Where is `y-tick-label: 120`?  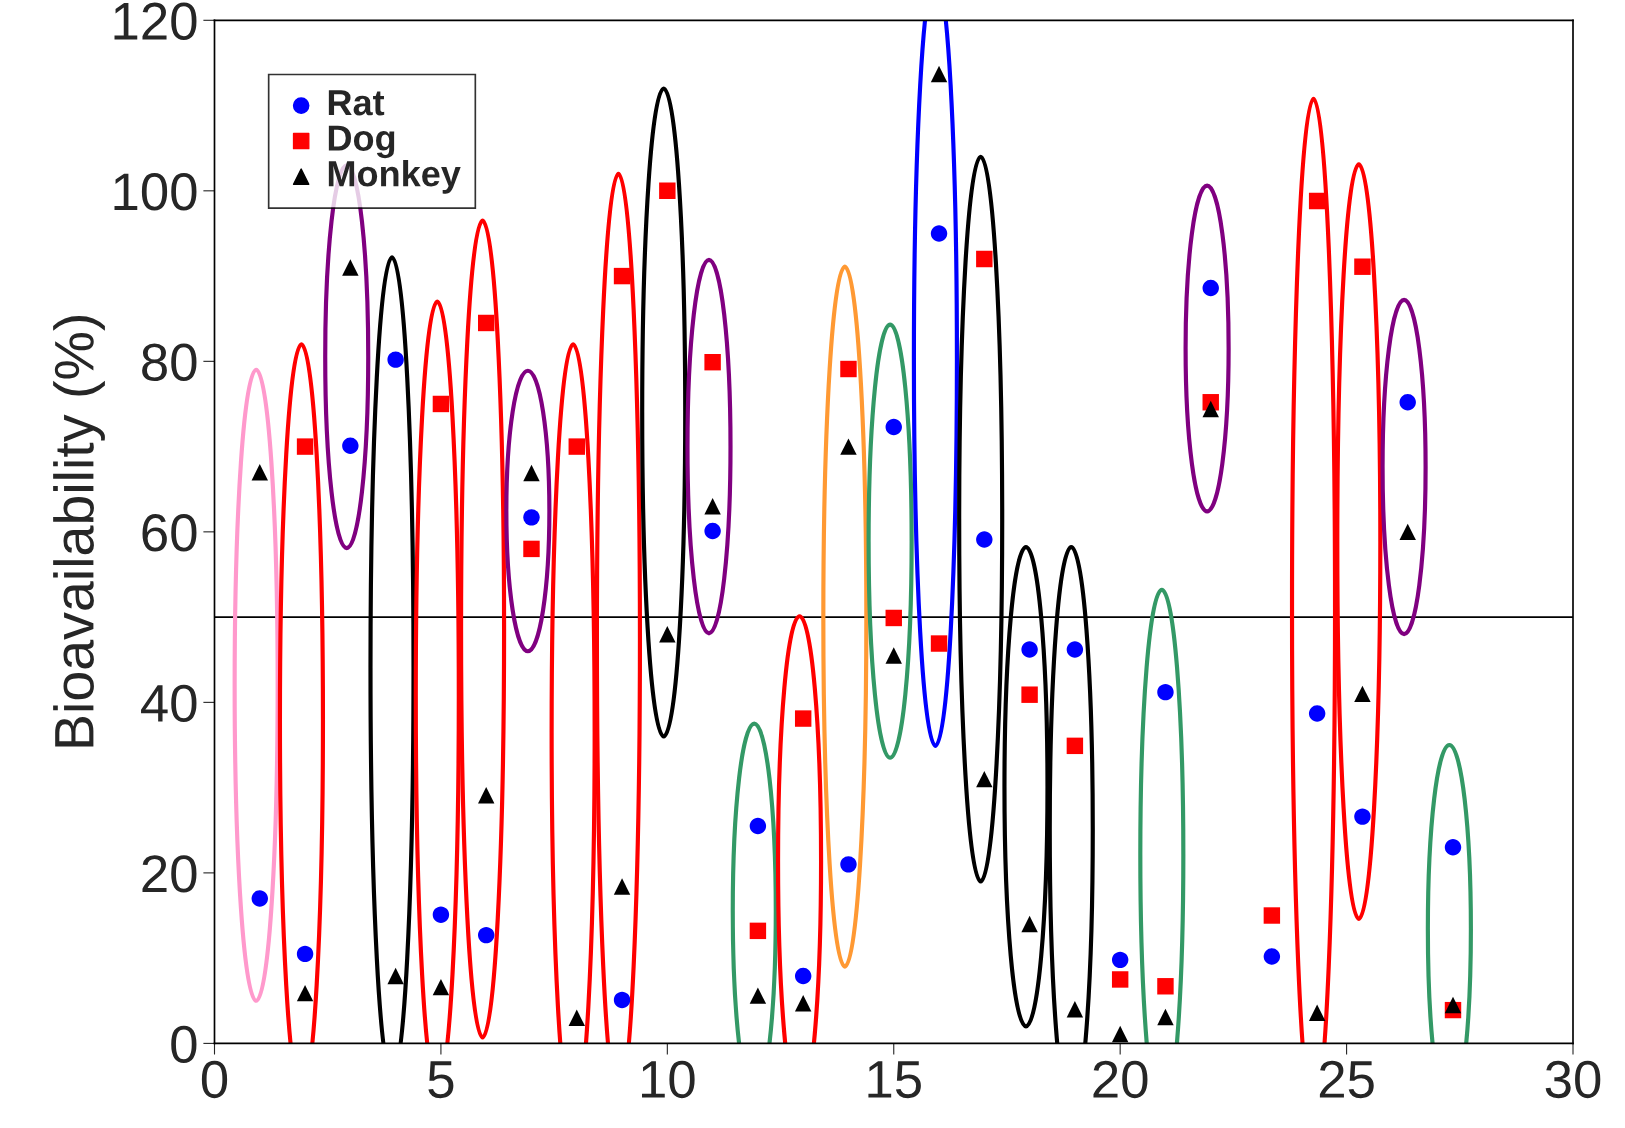 y-tick-label: 120 is located at coordinates (155, 21).